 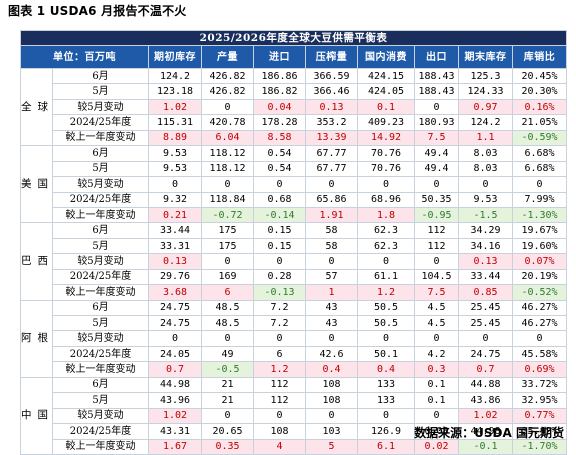 What do you see at coordinates (279, 138) in the screenshot?
I see `value-cell: 8.58` at bounding box center [279, 138].